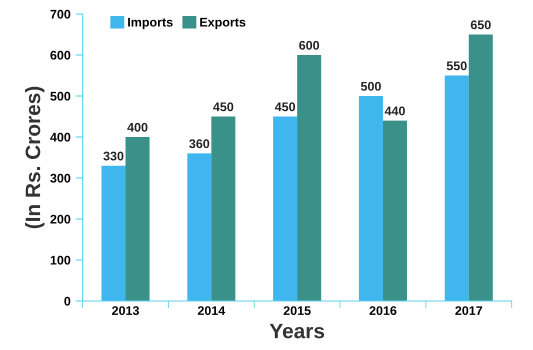 The image size is (533, 350). I want to click on data-label: 400, so click(137, 127).